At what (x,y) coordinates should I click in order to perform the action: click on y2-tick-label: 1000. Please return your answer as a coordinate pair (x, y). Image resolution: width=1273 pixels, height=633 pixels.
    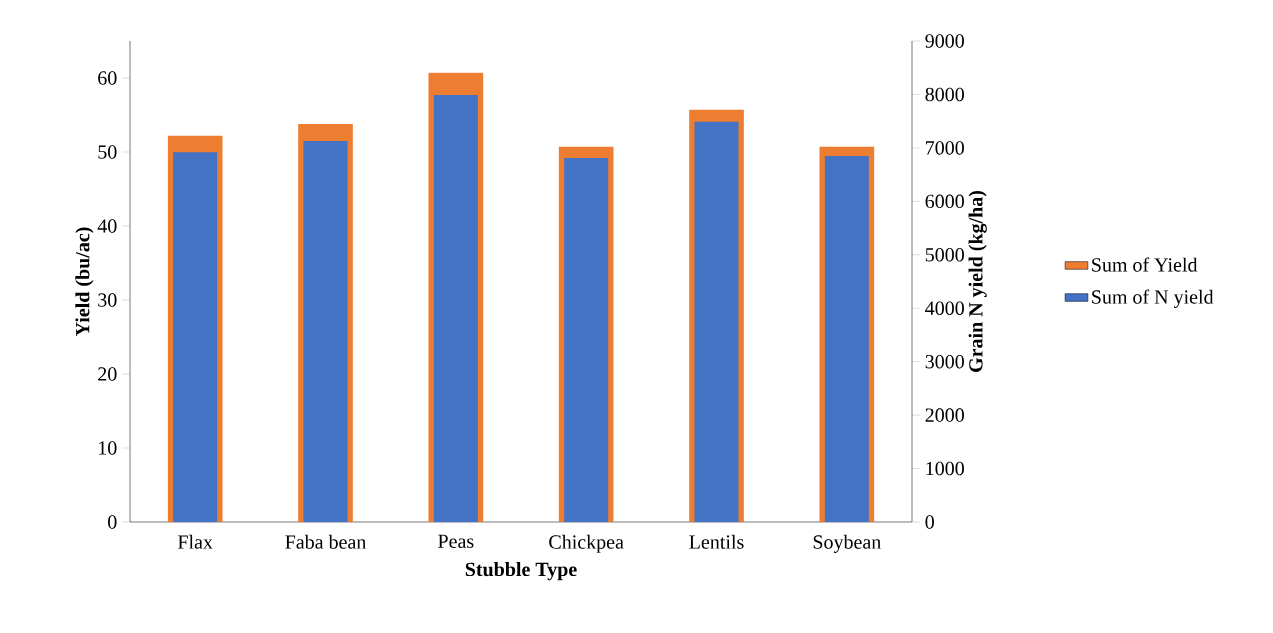
    Looking at the image, I should click on (945, 468).